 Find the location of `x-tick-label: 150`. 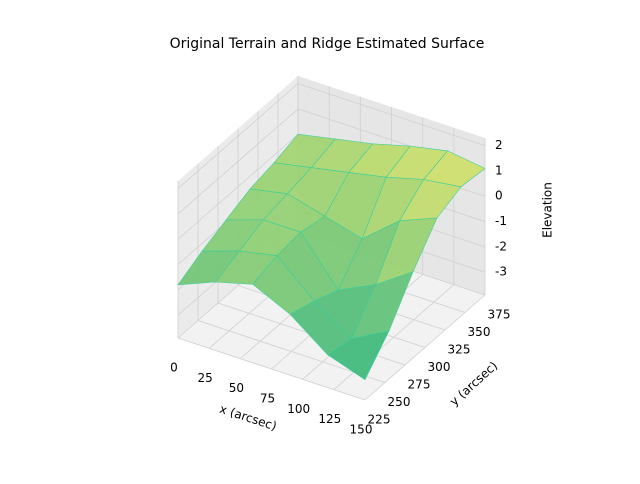

x-tick-label: 150 is located at coordinates (361, 430).